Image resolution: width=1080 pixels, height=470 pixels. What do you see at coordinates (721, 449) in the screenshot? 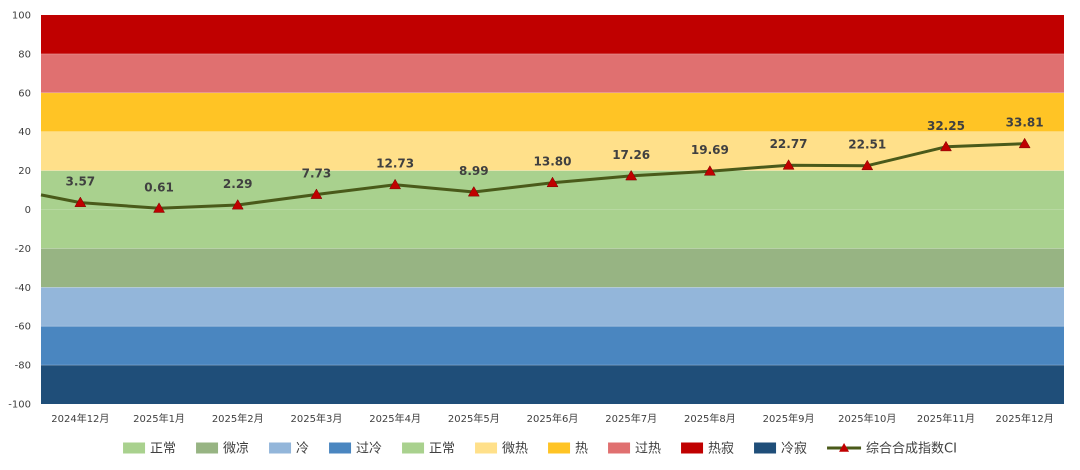
I see `legend-label-8: 热寂` at bounding box center [721, 449].